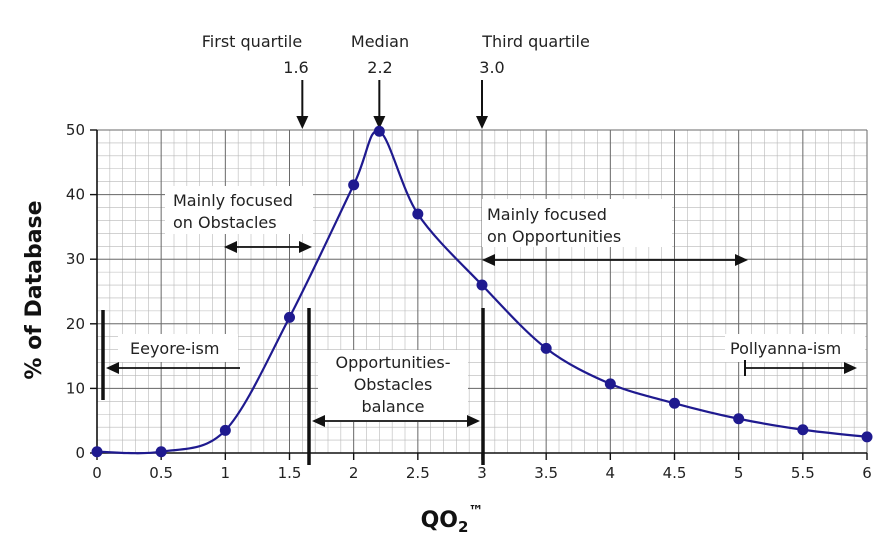  What do you see at coordinates (867, 473) in the screenshot?
I see `x-tick-label: 6` at bounding box center [867, 473].